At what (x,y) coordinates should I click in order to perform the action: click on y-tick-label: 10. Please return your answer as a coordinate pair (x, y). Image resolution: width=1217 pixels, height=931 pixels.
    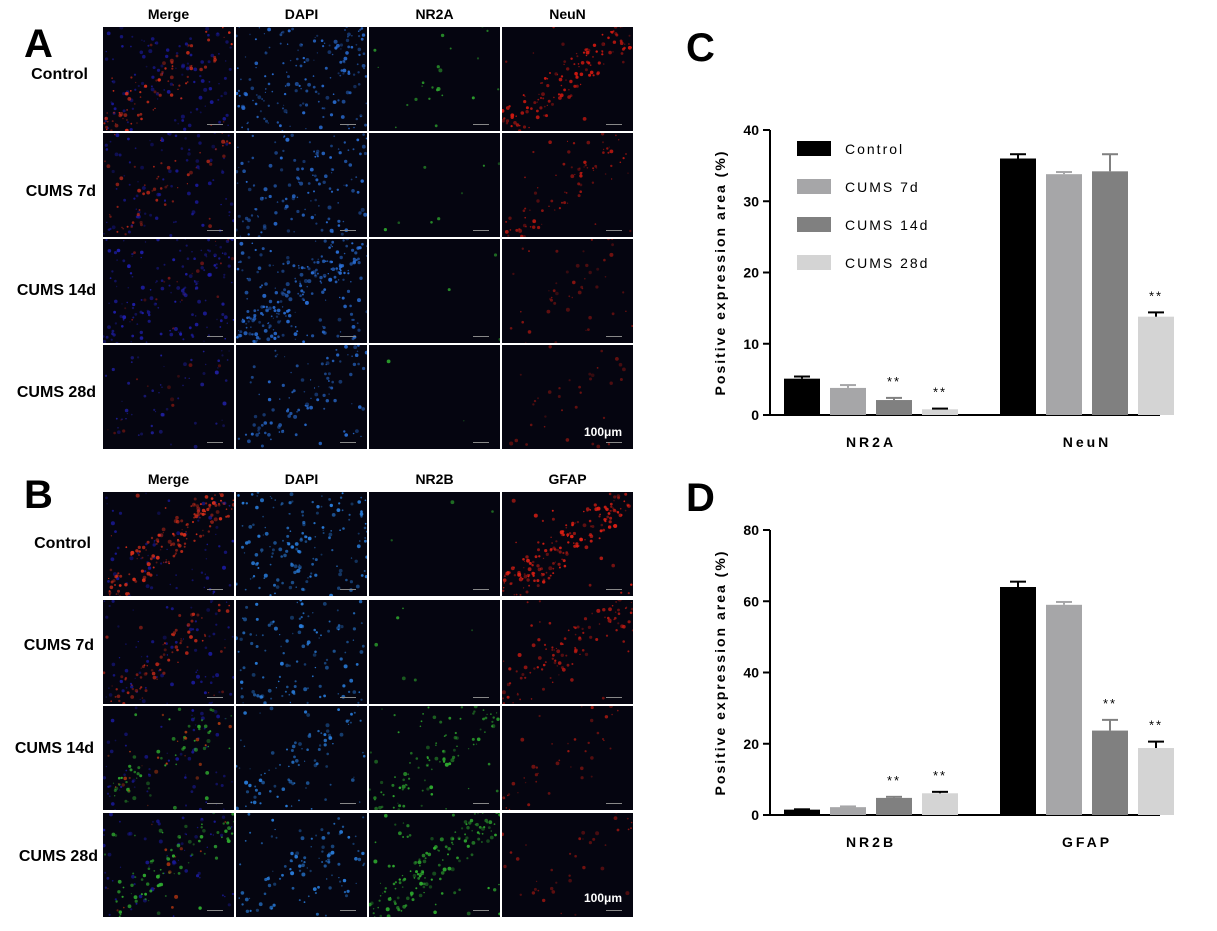
    Looking at the image, I should click on (751, 344).